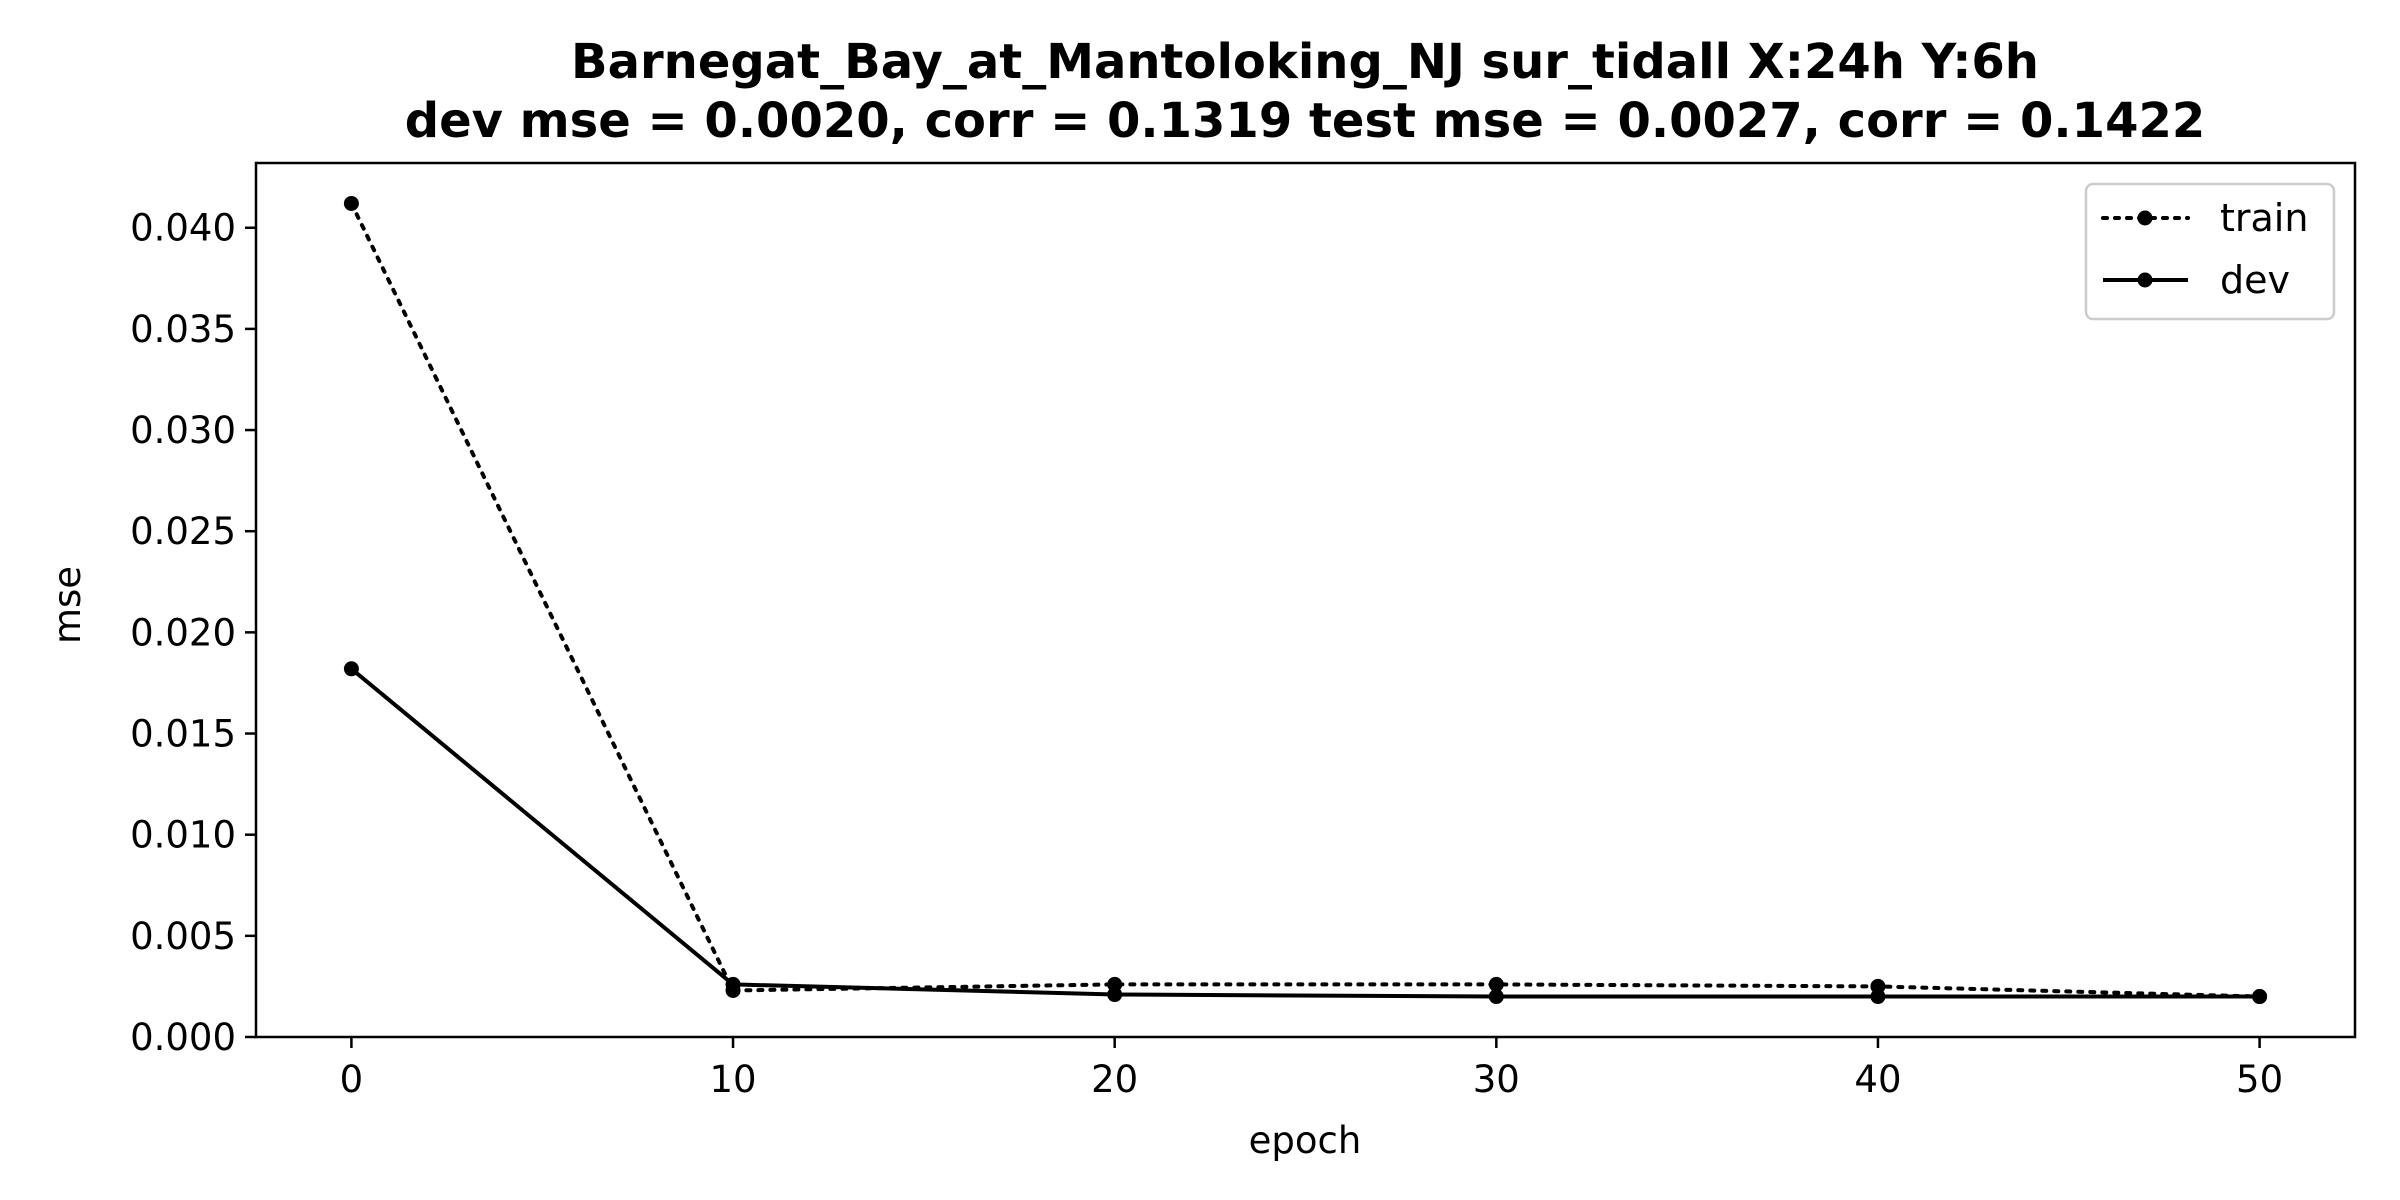 This screenshot has height=1200, width=2400. Describe the element at coordinates (2145, 218) in the screenshot. I see `legend-train-marker` at that location.